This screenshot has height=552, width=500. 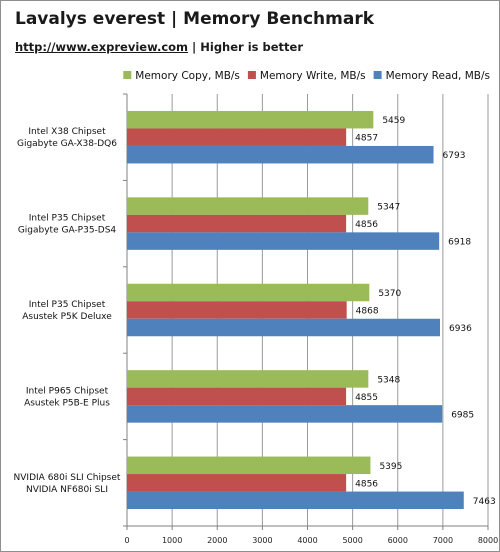 I want to click on category-label: NVIDIA NF680i SLI, so click(x=67, y=490).